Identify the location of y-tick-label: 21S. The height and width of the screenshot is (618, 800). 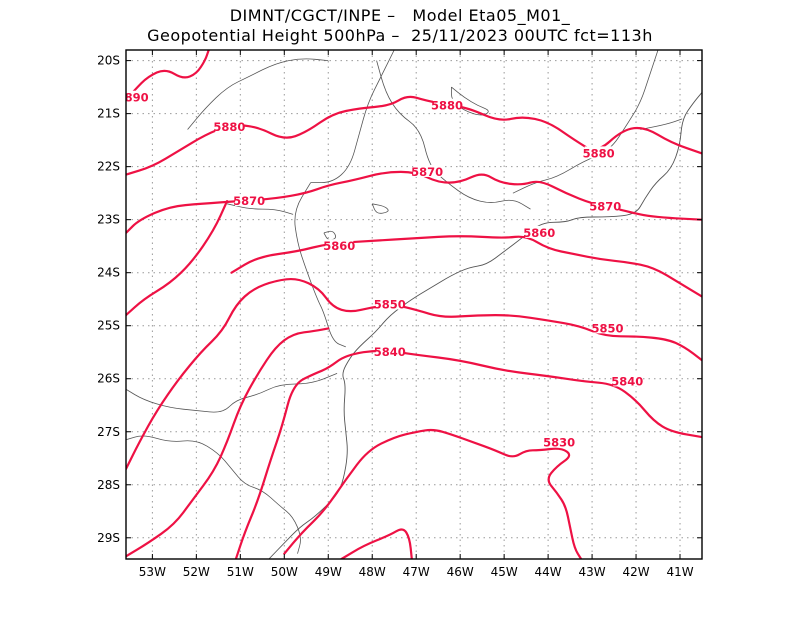
(108, 114).